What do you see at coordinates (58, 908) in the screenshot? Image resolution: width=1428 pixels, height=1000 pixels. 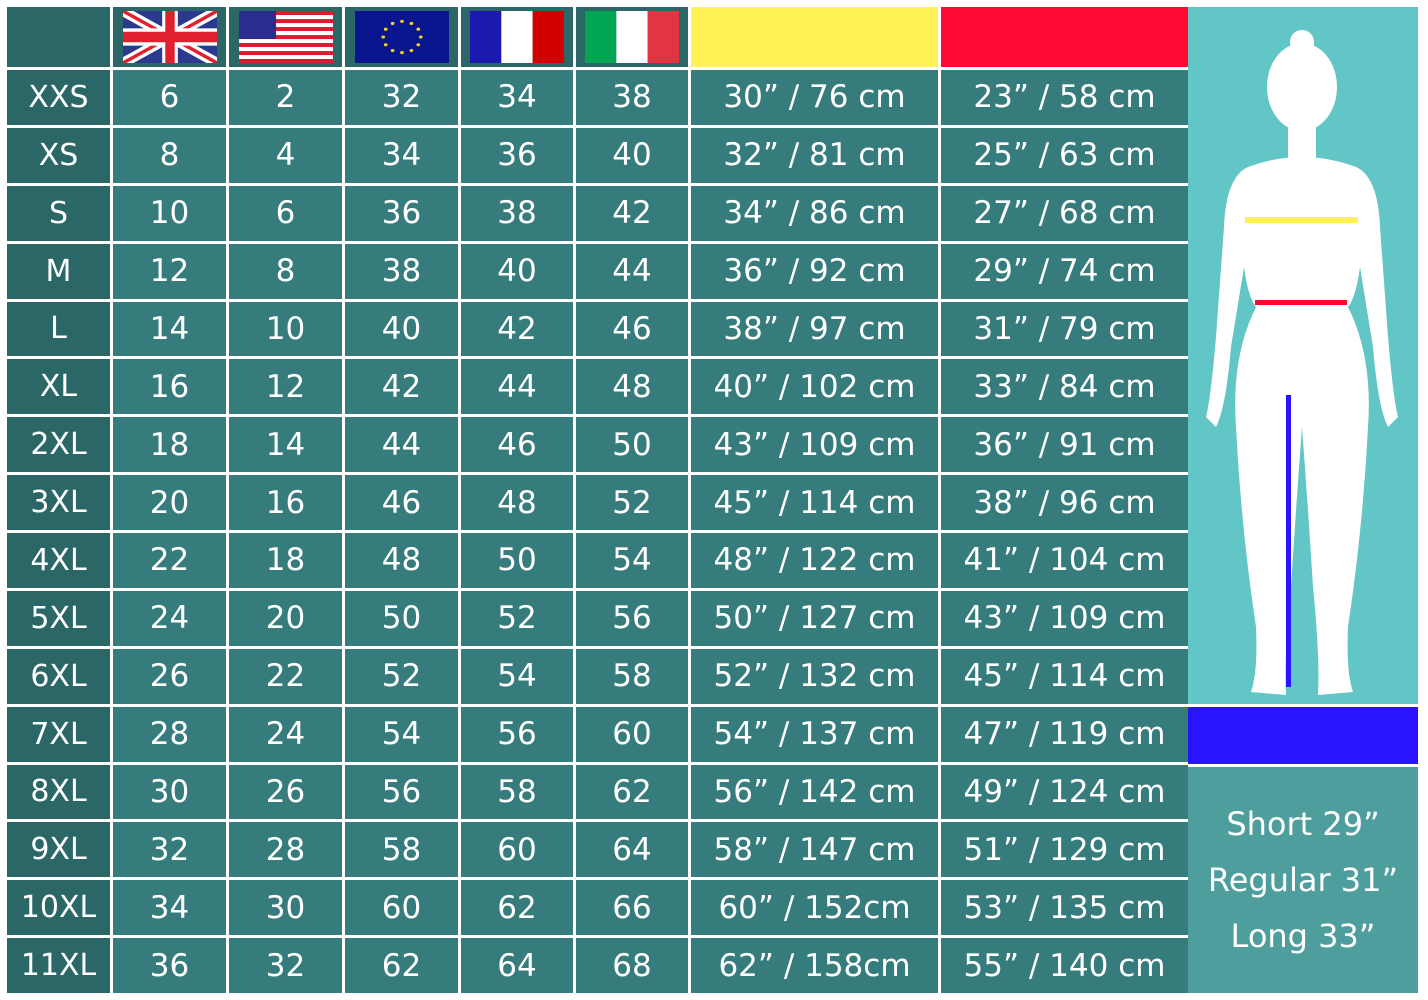 I see `cell-size: 10XL` at bounding box center [58, 908].